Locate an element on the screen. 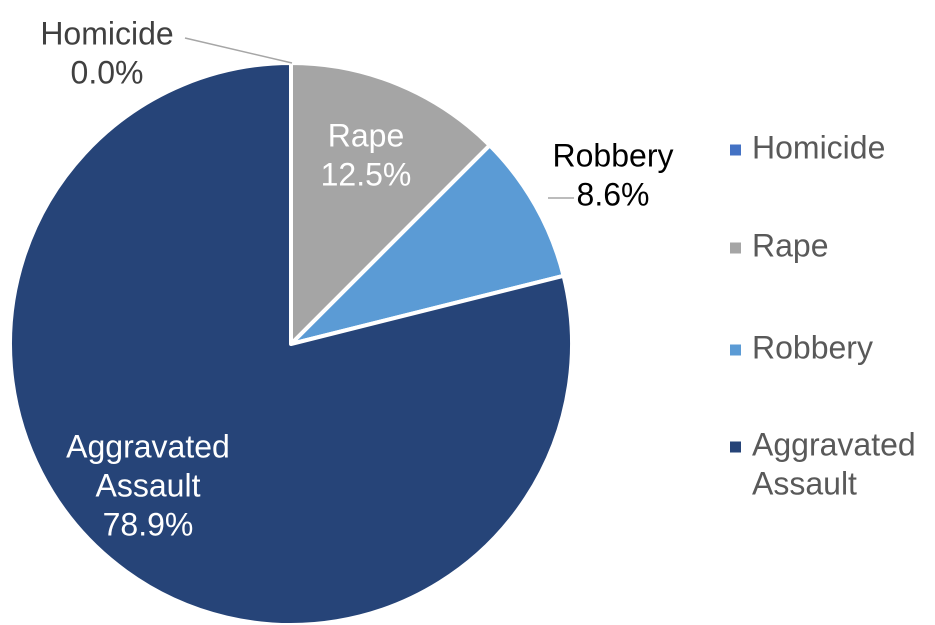 This screenshot has height=625, width=935. legend-label-robbery: Robbery is located at coordinates (812, 347).